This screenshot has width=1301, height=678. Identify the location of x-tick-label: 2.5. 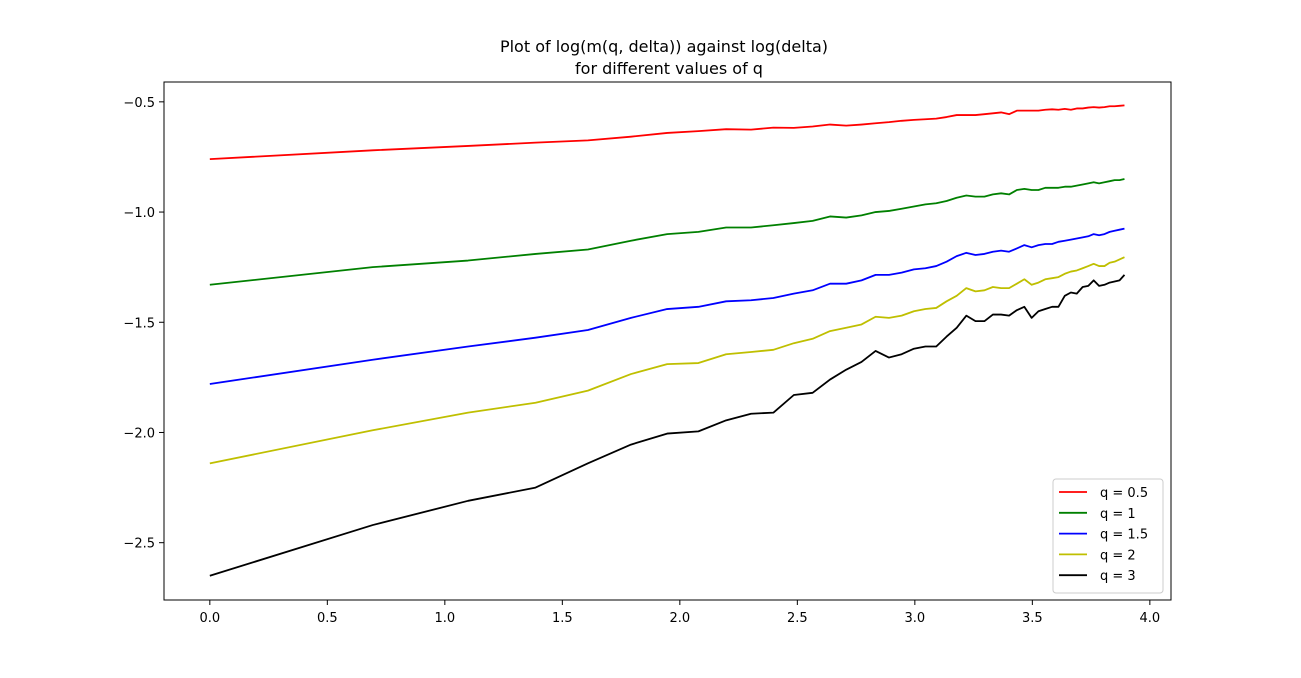
(797, 618).